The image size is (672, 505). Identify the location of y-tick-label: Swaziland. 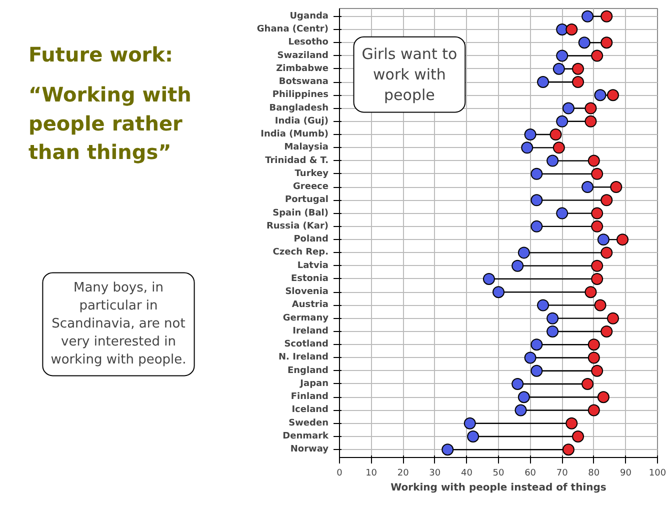
(302, 55).